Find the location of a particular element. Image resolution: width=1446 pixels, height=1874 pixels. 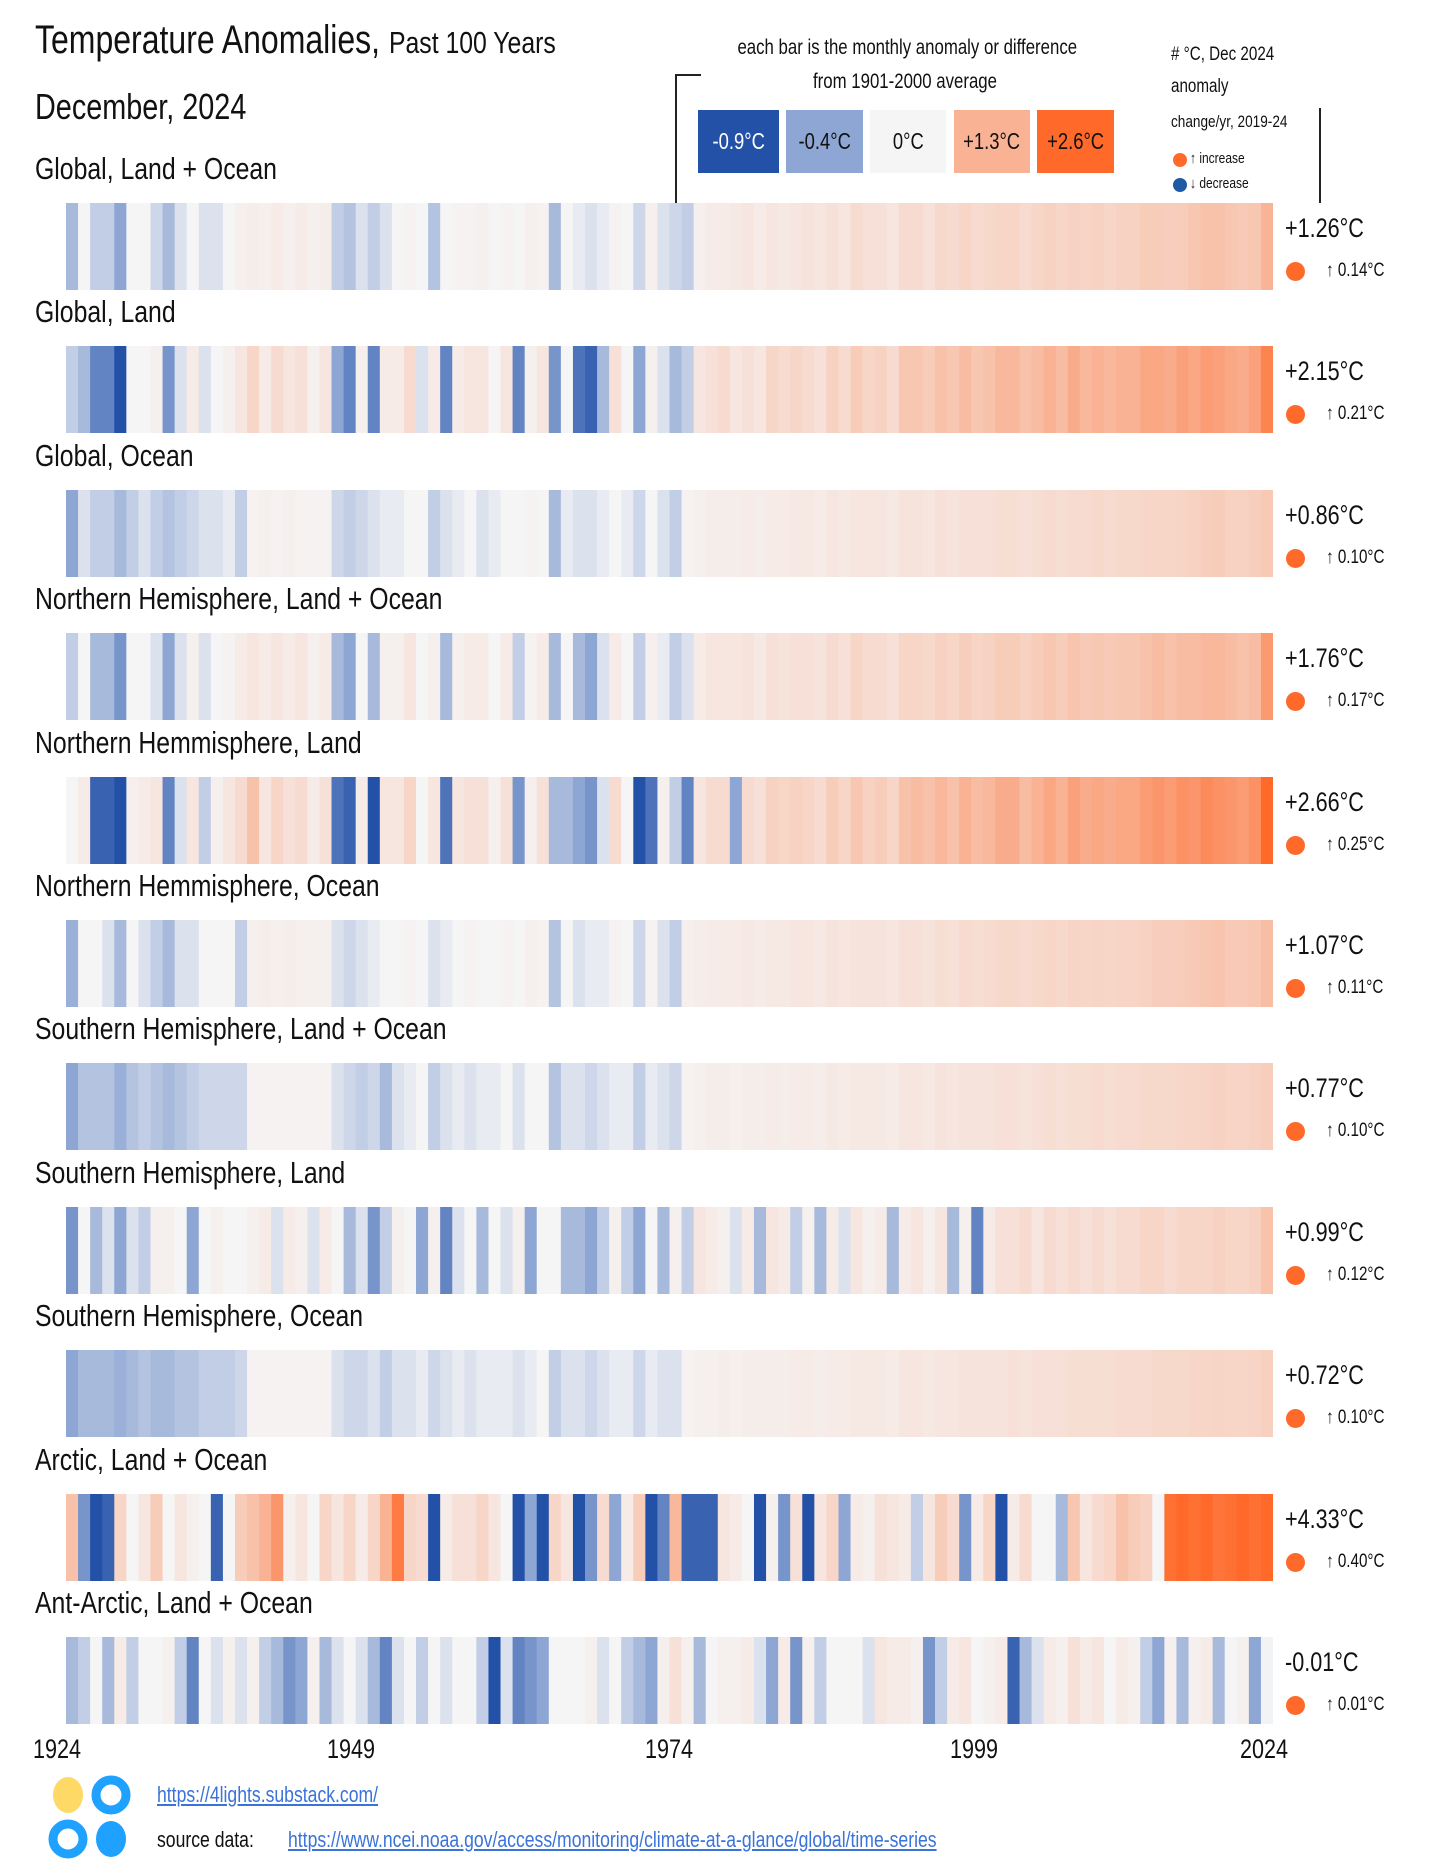

change-text: ↑ 0.10°C is located at coordinates (1355, 1131).